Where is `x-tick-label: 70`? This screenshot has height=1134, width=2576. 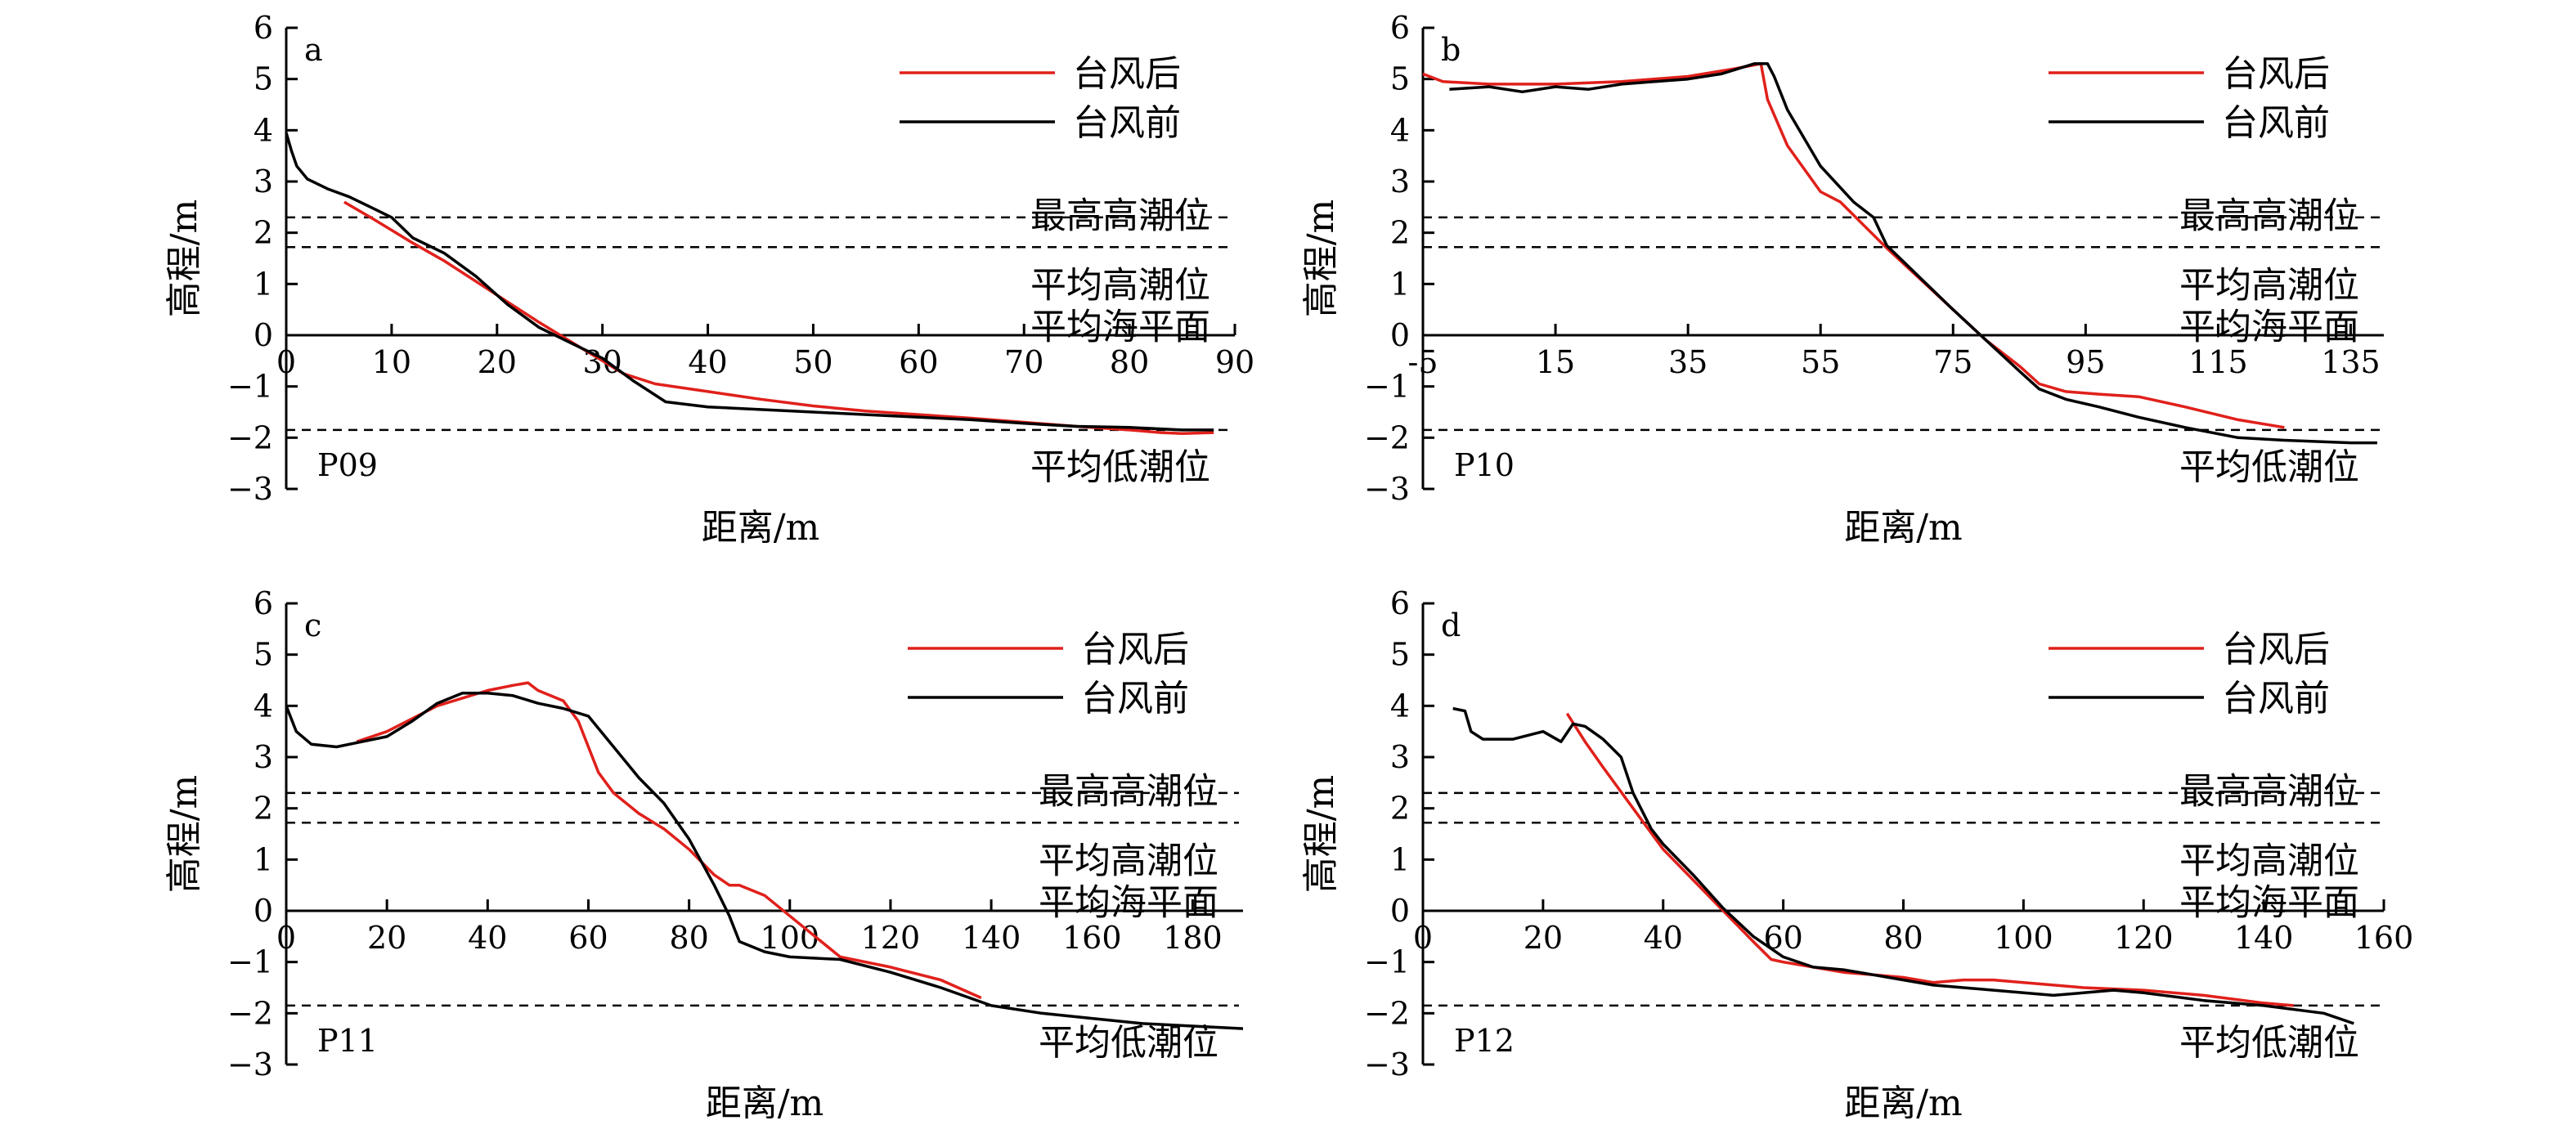 x-tick-label: 70 is located at coordinates (1024, 362).